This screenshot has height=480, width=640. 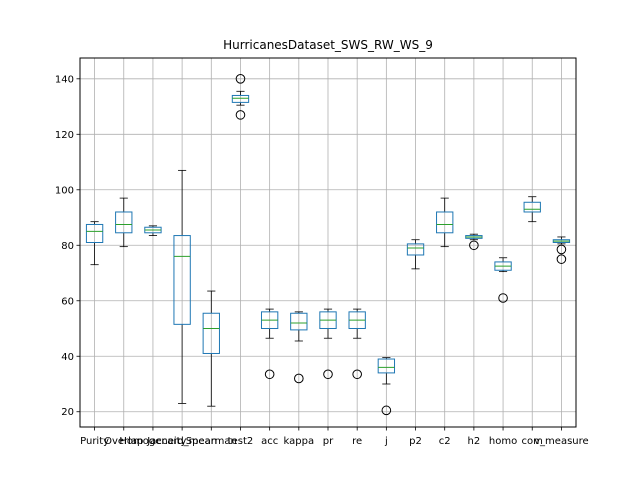 What do you see at coordinates (211, 441) in the screenshot?
I see `x-tick-label: Spearman` at bounding box center [211, 441].